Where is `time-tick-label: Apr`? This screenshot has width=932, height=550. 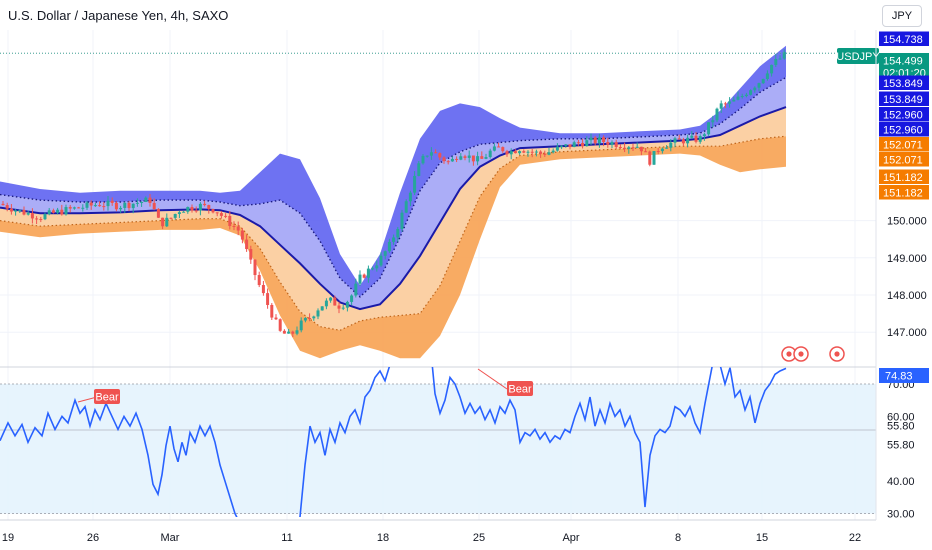 time-tick-label: Apr is located at coordinates (570, 538).